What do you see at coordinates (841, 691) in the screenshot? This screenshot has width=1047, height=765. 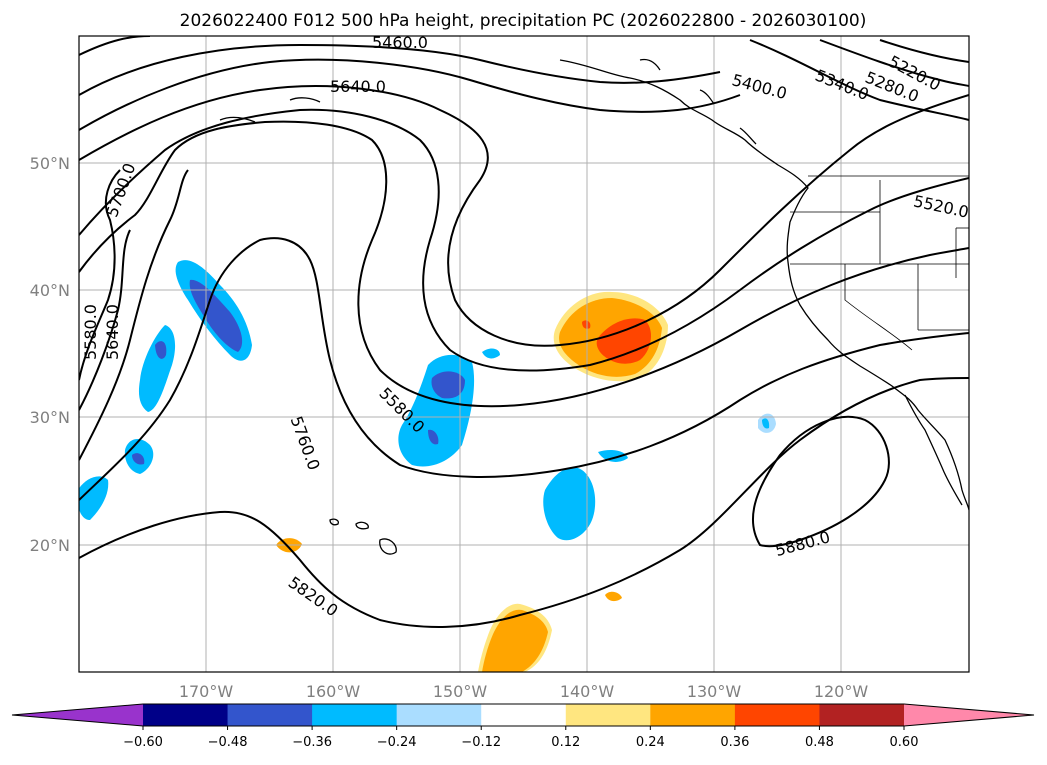 I see `lon-tick-120W: 120°W` at bounding box center [841, 691].